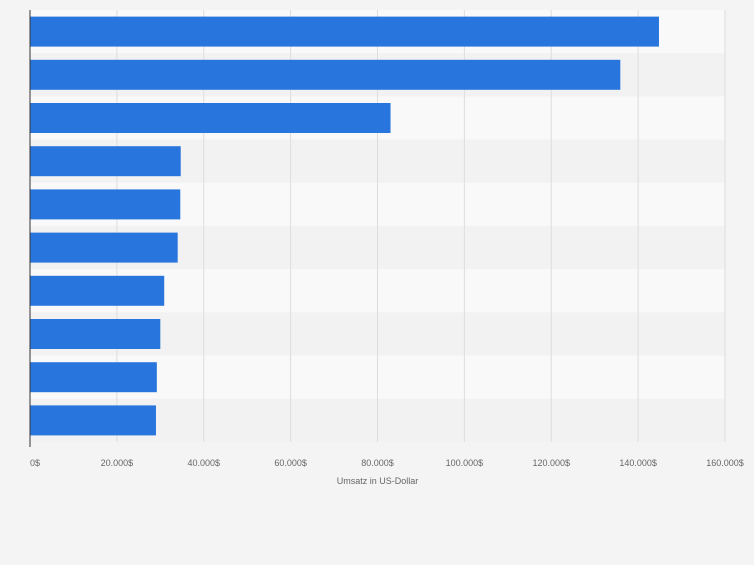 This screenshot has height=565, width=754. What do you see at coordinates (203, 463) in the screenshot?
I see `x-tick-label: 40.000$` at bounding box center [203, 463].